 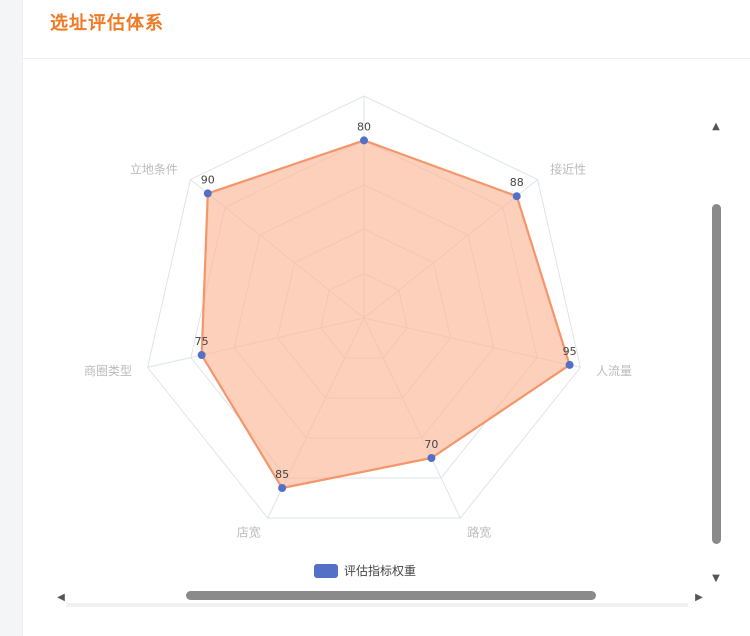 I want to click on vertical-scrollbar: ▲ ▼, so click(x=716, y=352).